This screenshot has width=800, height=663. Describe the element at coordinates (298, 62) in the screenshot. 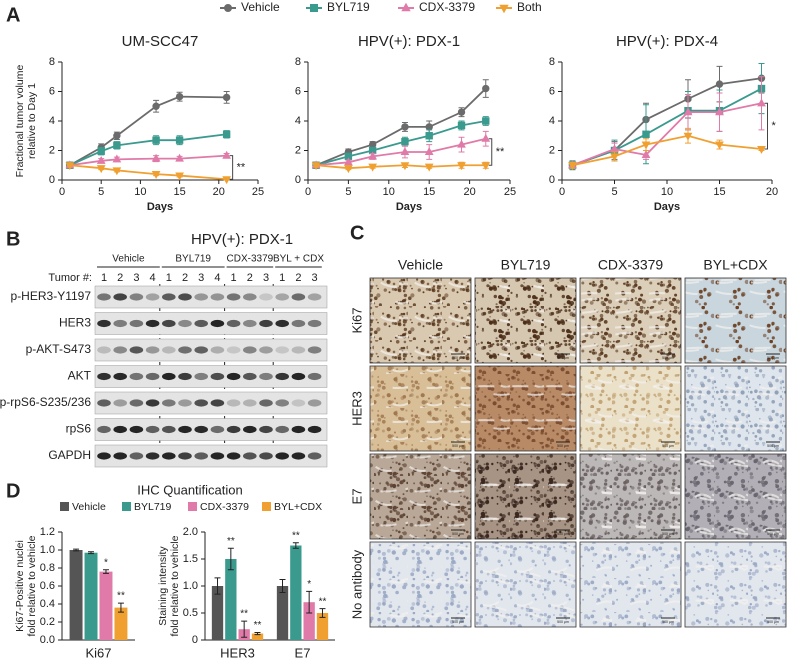

I see `y-tick-label: 8` at that location.